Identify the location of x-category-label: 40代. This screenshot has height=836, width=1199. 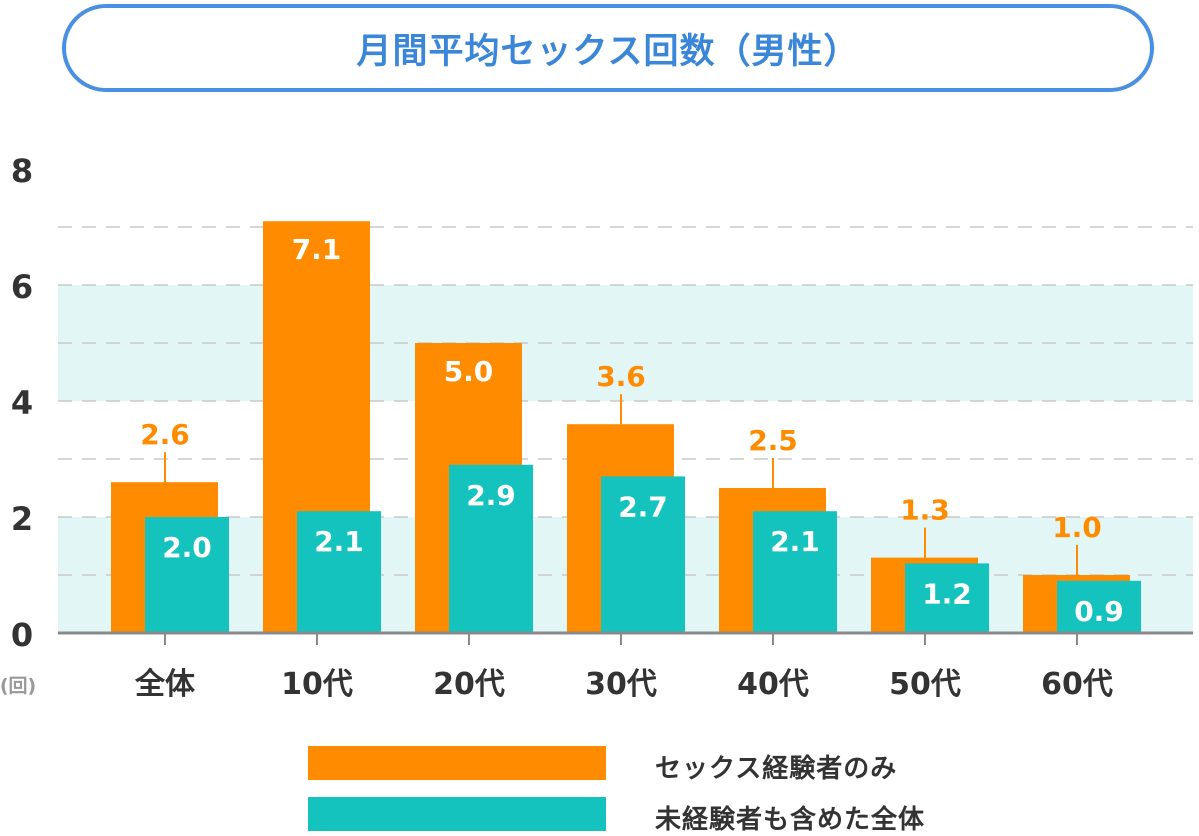
(773, 684).